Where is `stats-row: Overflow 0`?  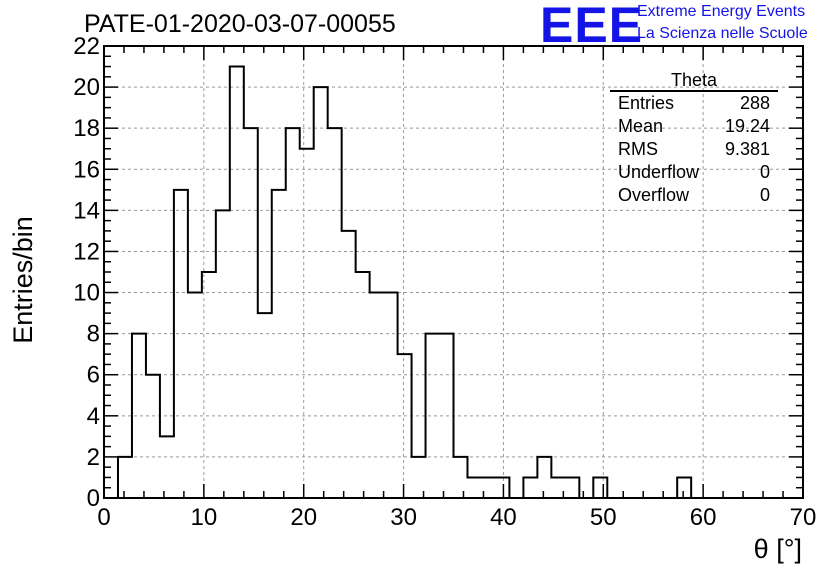
stats-row: Overflow 0 is located at coordinates (694, 195).